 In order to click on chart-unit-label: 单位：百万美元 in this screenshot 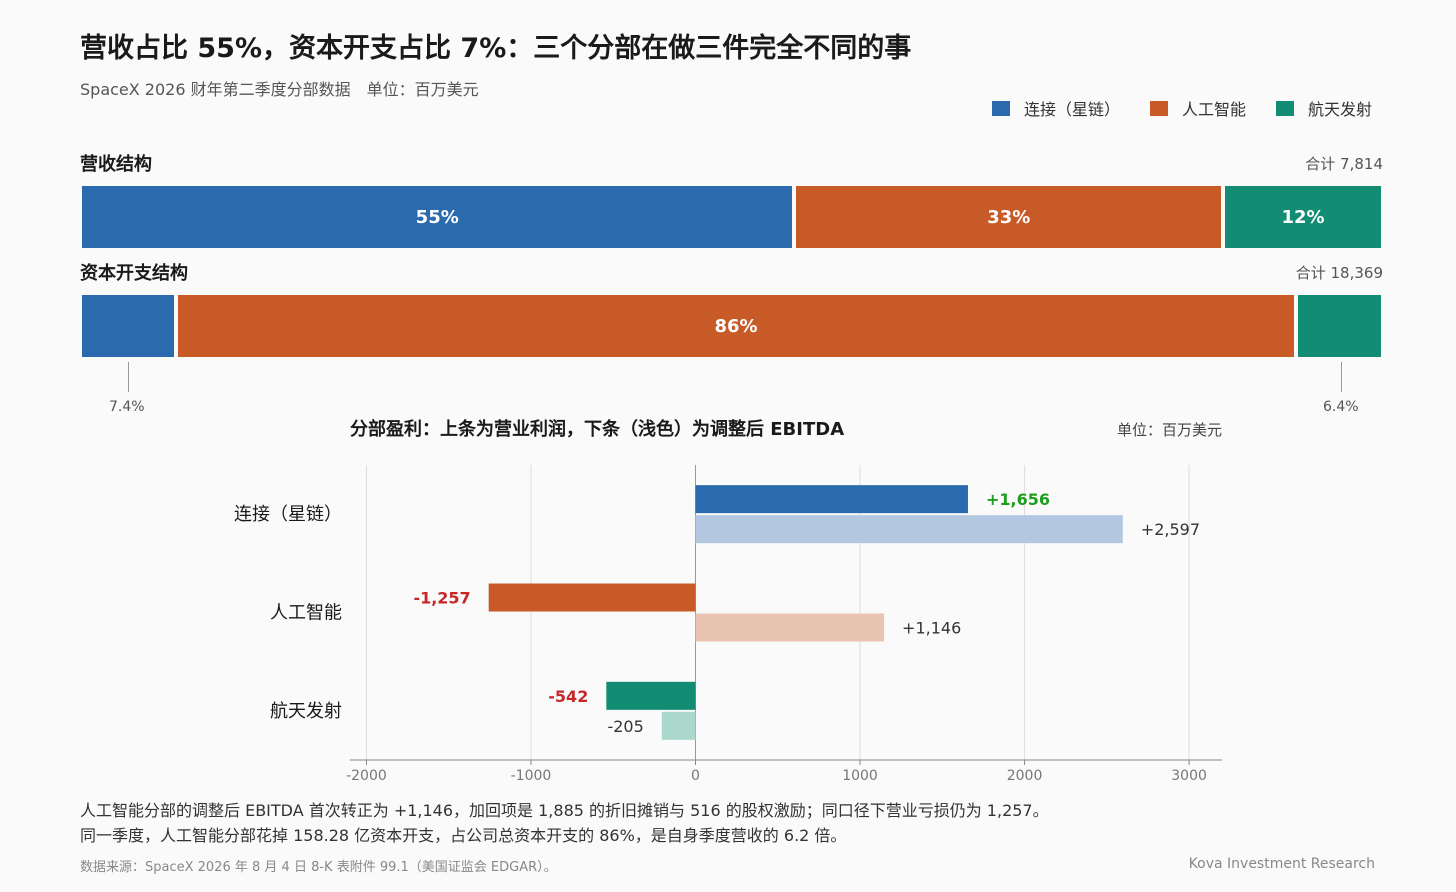, I will do `click(1169, 430)`.